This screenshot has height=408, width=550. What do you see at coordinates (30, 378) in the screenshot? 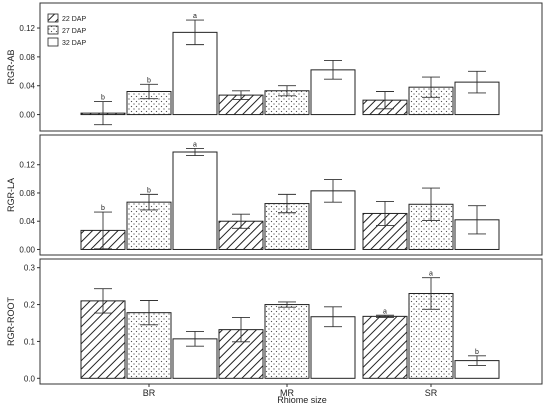
I see `y-tick-label: 0.0` at bounding box center [30, 378].